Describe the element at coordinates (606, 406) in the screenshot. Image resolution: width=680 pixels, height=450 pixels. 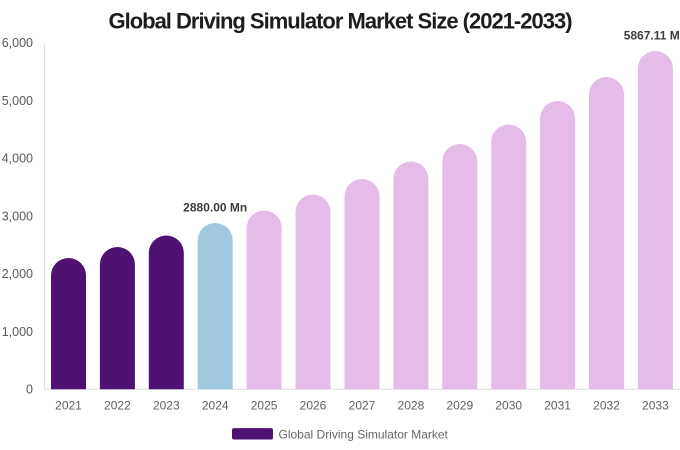
I see `svg-text: 2032` at that location.